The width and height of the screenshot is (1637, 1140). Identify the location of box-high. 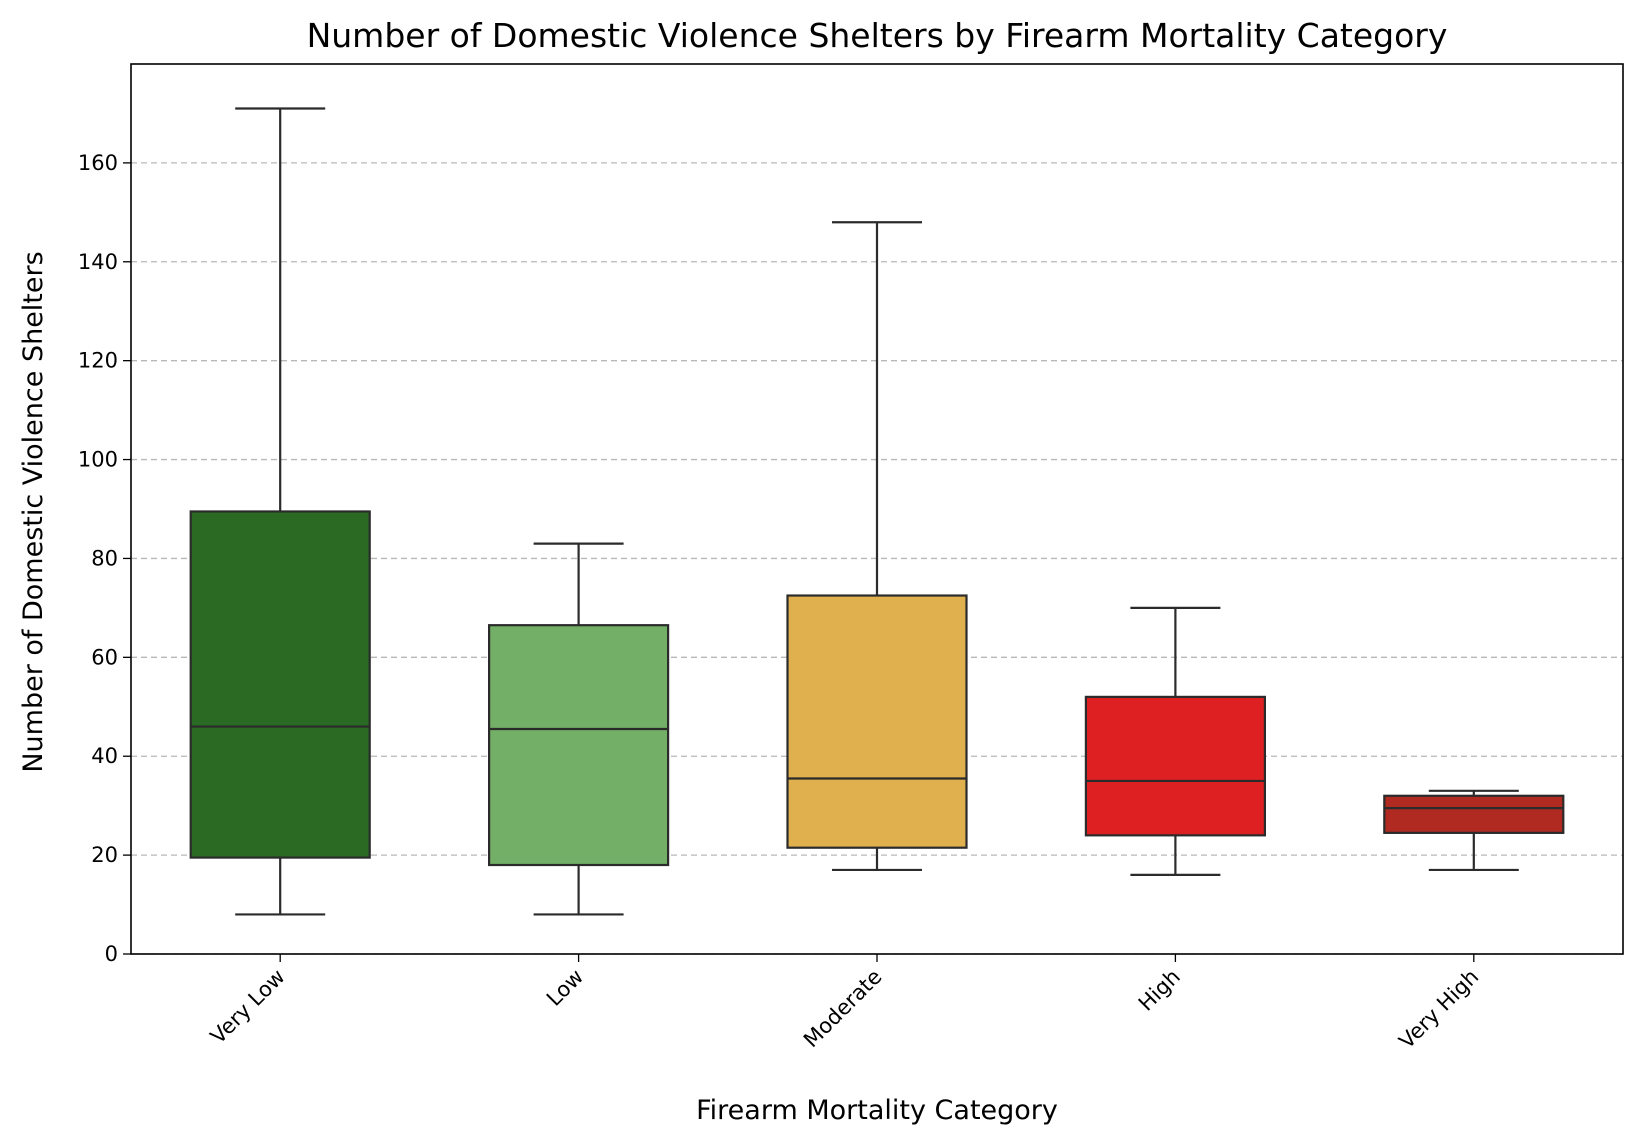
(1175, 741).